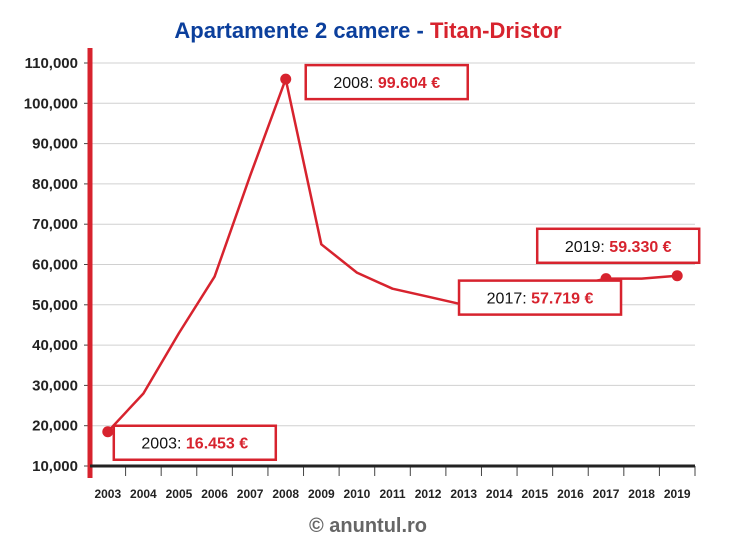 This screenshot has width=737, height=546. What do you see at coordinates (55, 426) in the screenshot?
I see `y-tick-label: 20,000` at bounding box center [55, 426].